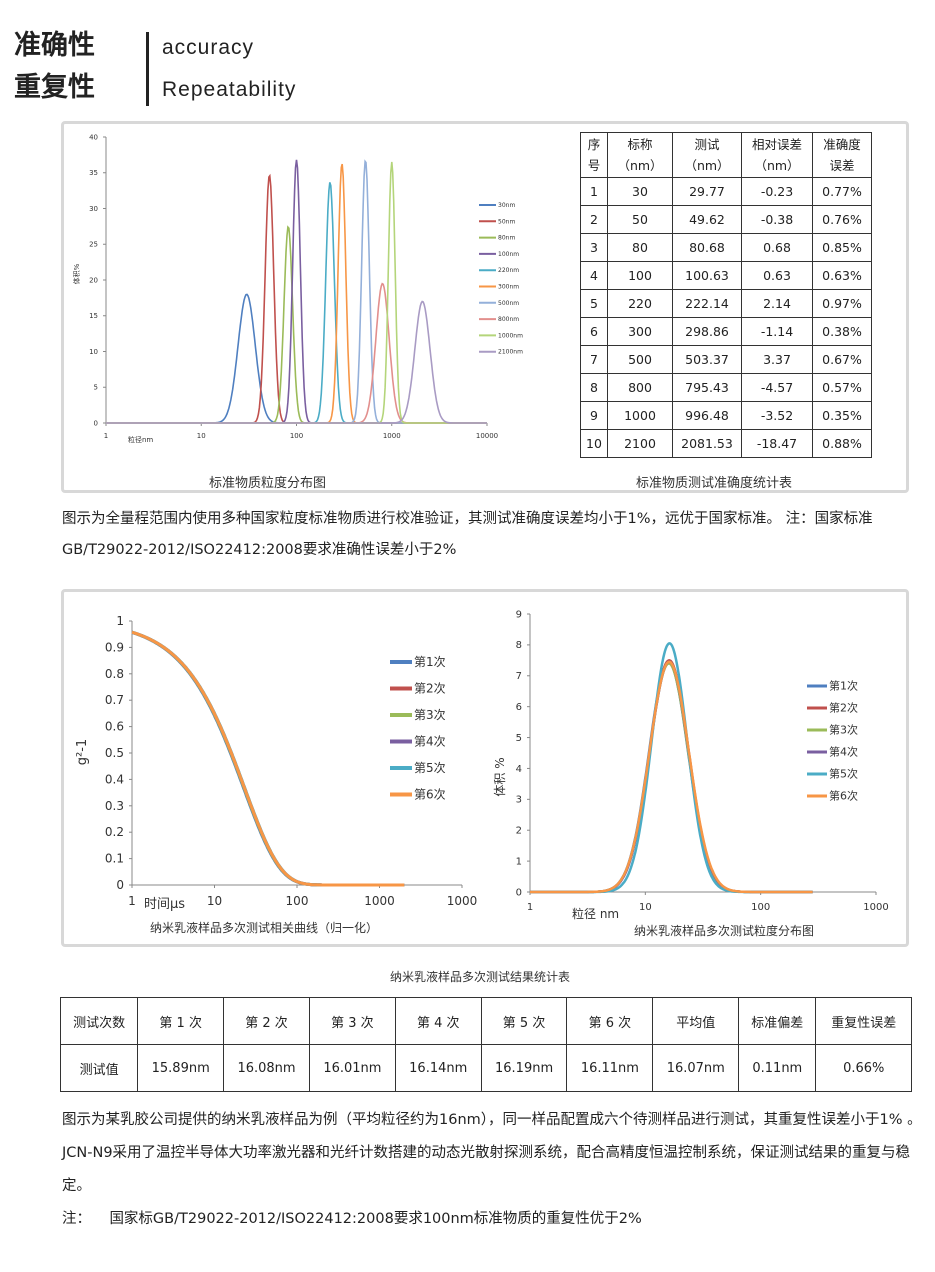 The height and width of the screenshot is (1272, 935). Describe the element at coordinates (594, 275) in the screenshot. I see `table-cell: 4` at that location.